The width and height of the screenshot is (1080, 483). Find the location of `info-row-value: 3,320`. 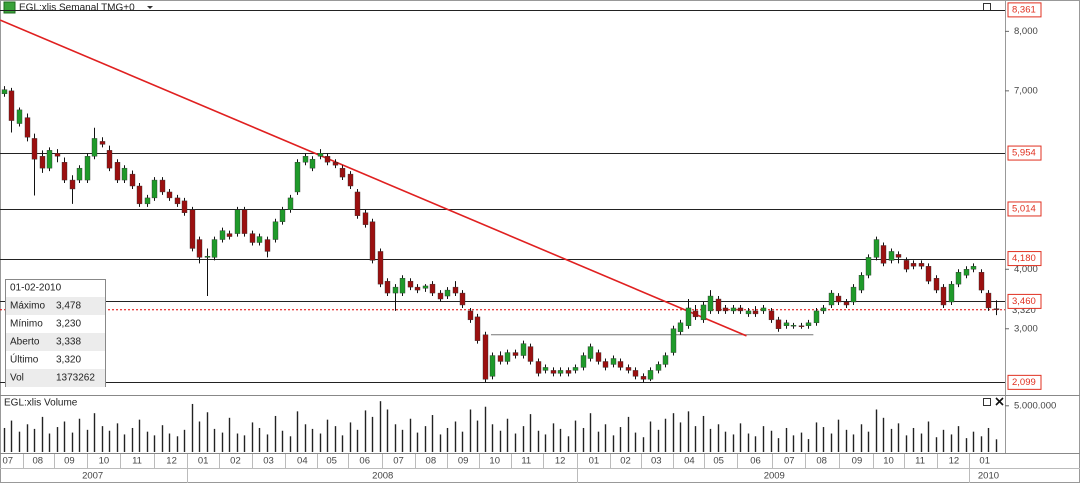

info-row-value: 3,320 is located at coordinates (68, 360).